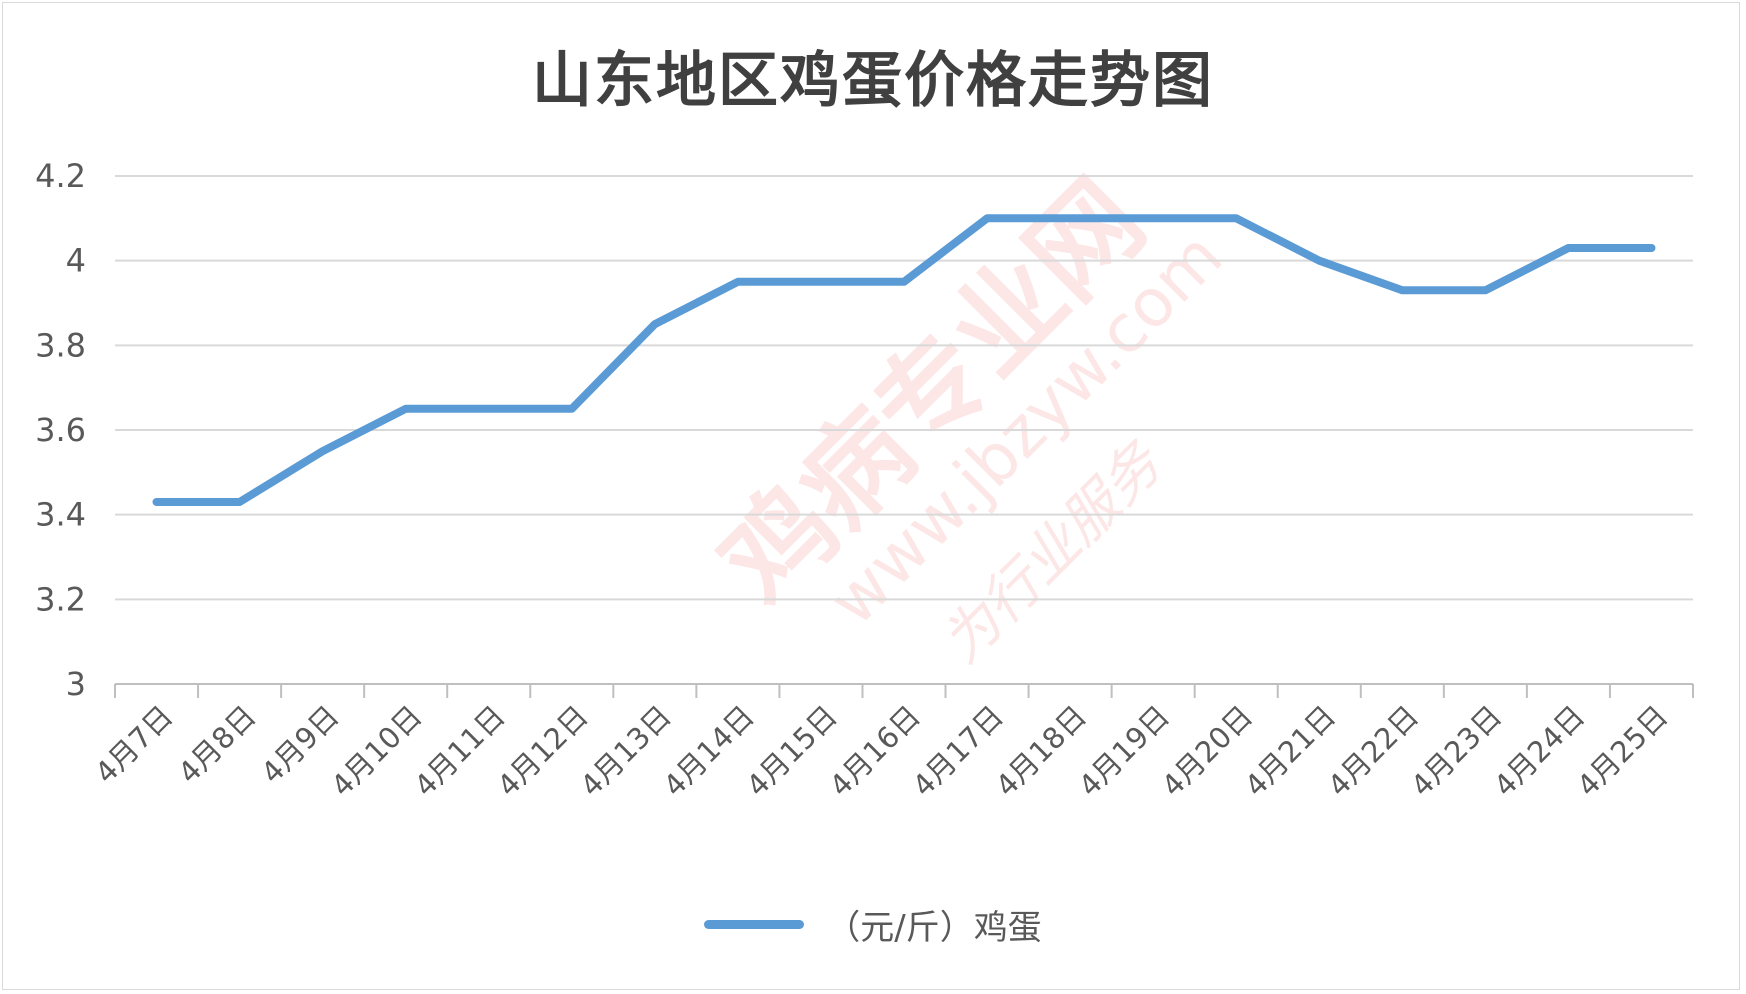 This screenshot has height=994, width=1746. What do you see at coordinates (709, 751) in the screenshot?
I see `x-tick-label: 4月14日` at bounding box center [709, 751].